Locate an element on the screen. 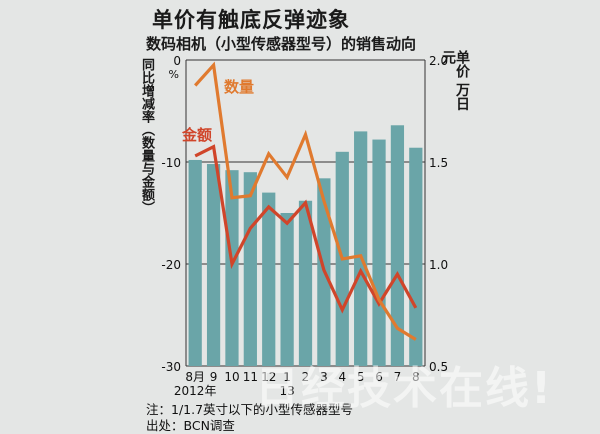 Image resolution: width=600 pixels, height=434 pixels. amount-line-label: 金额 is located at coordinates (196, 135).